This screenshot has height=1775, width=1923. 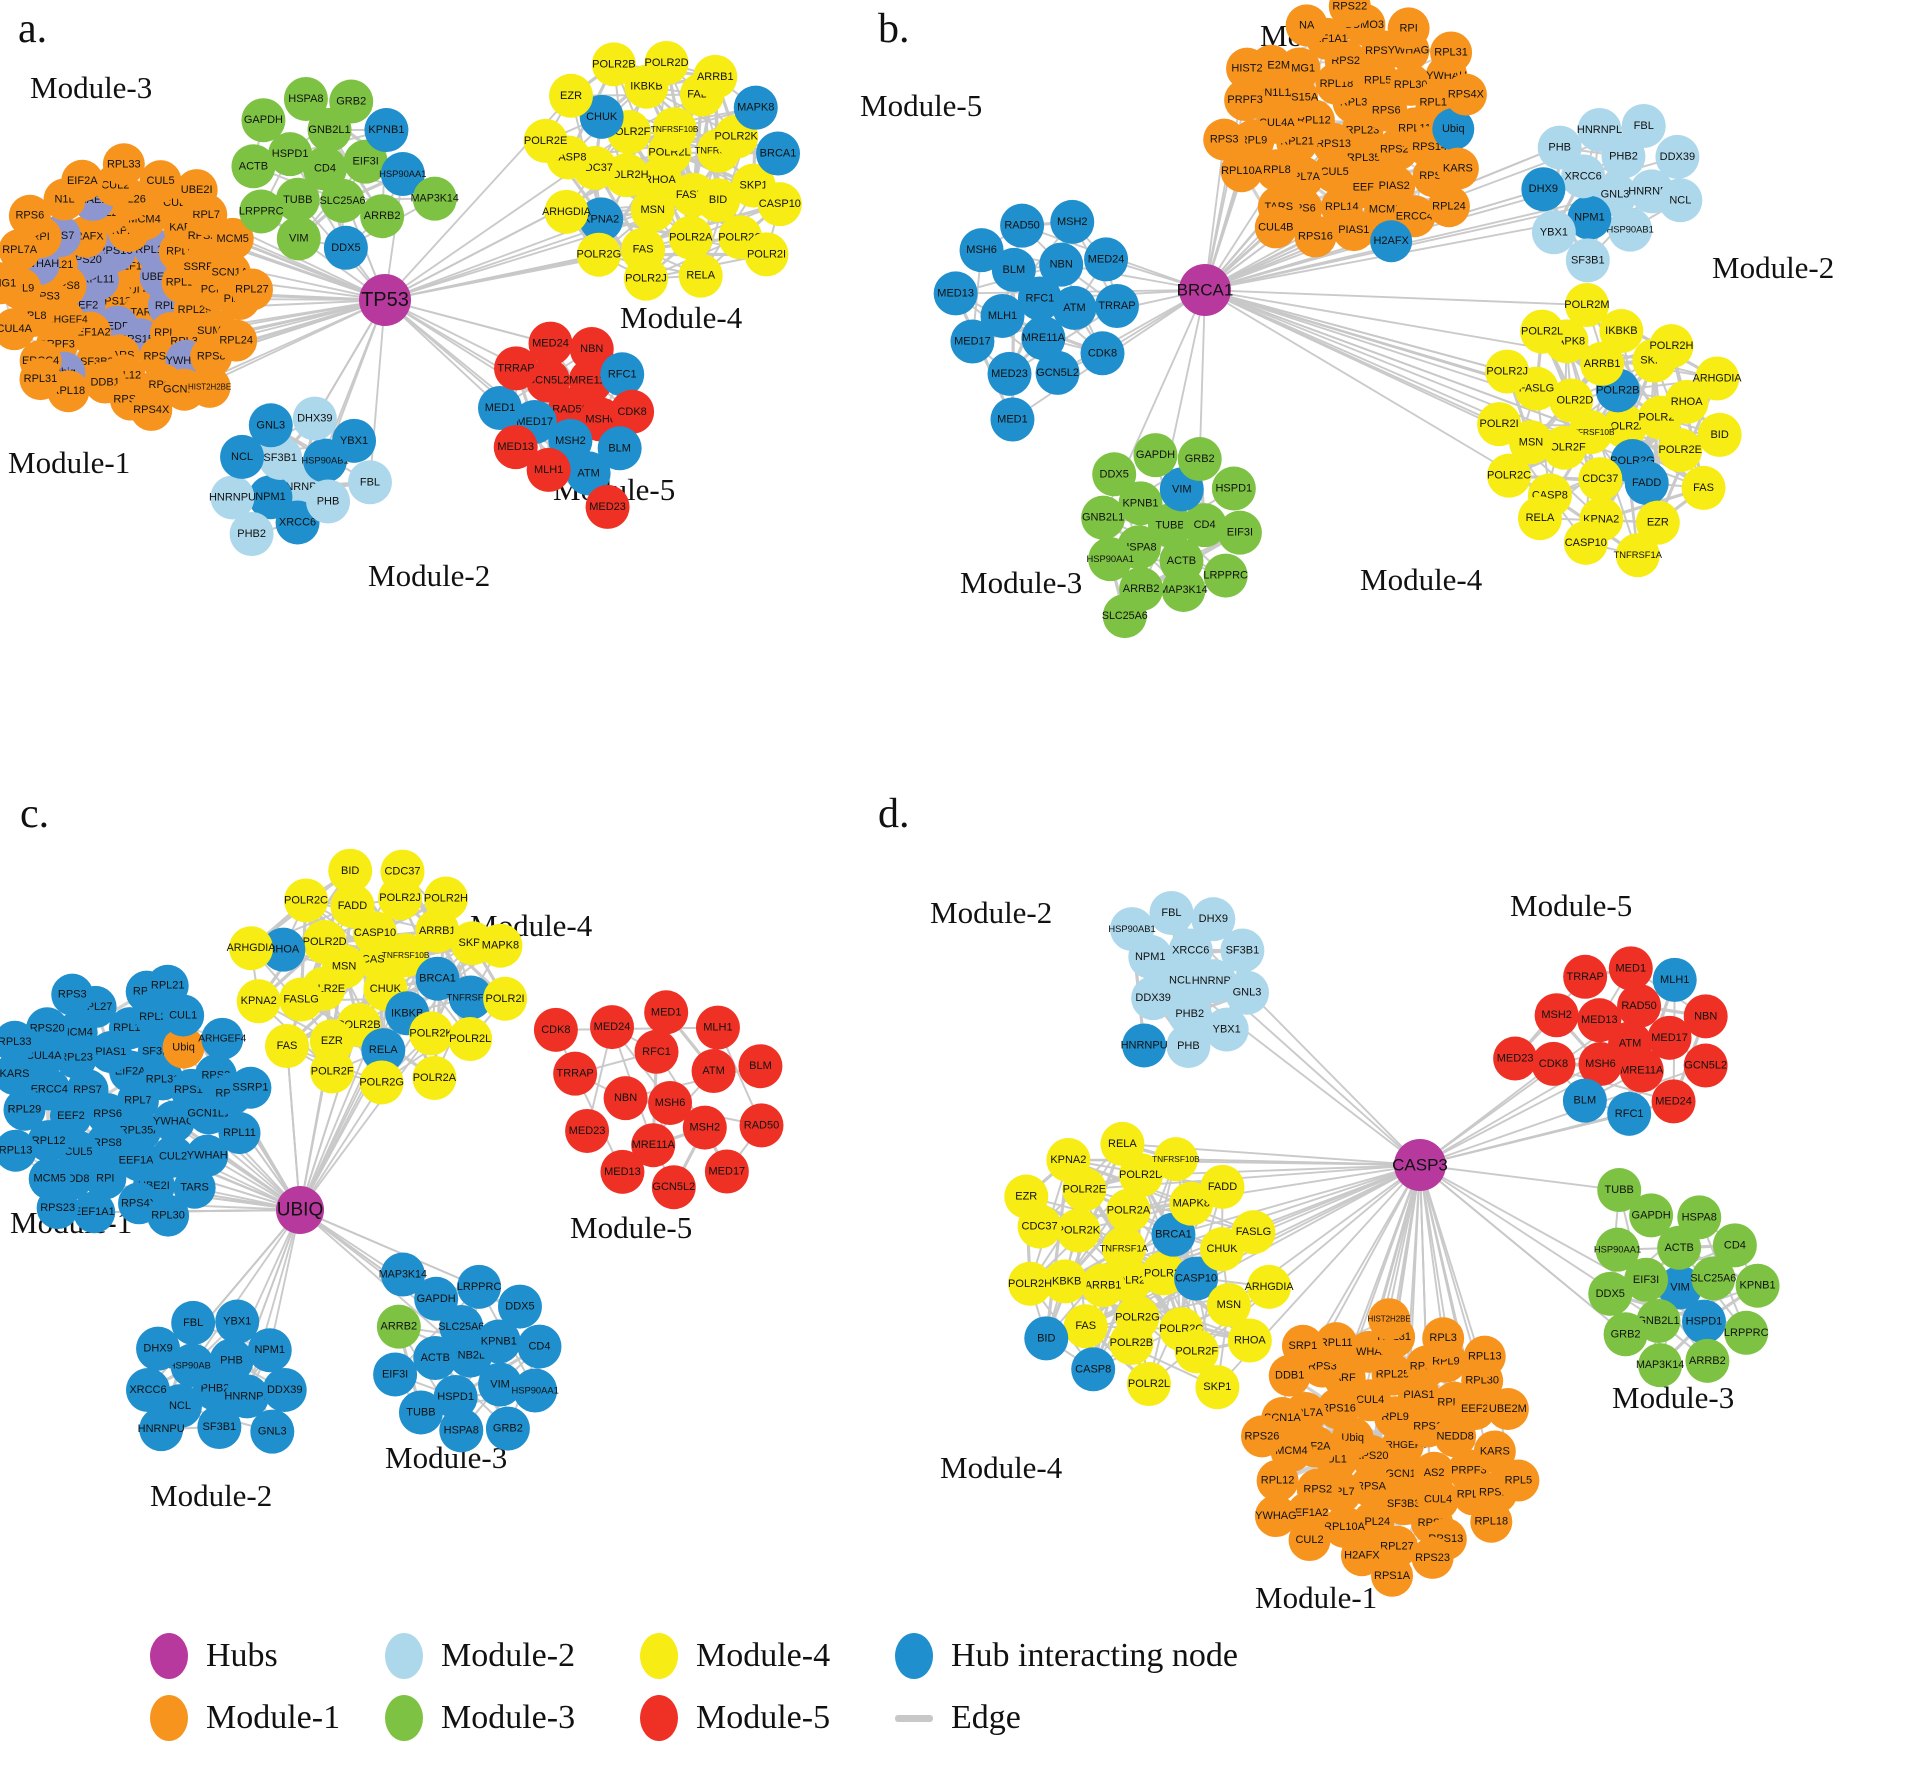 I want to click on network-node: XRCC6, so click(x=147, y=1390).